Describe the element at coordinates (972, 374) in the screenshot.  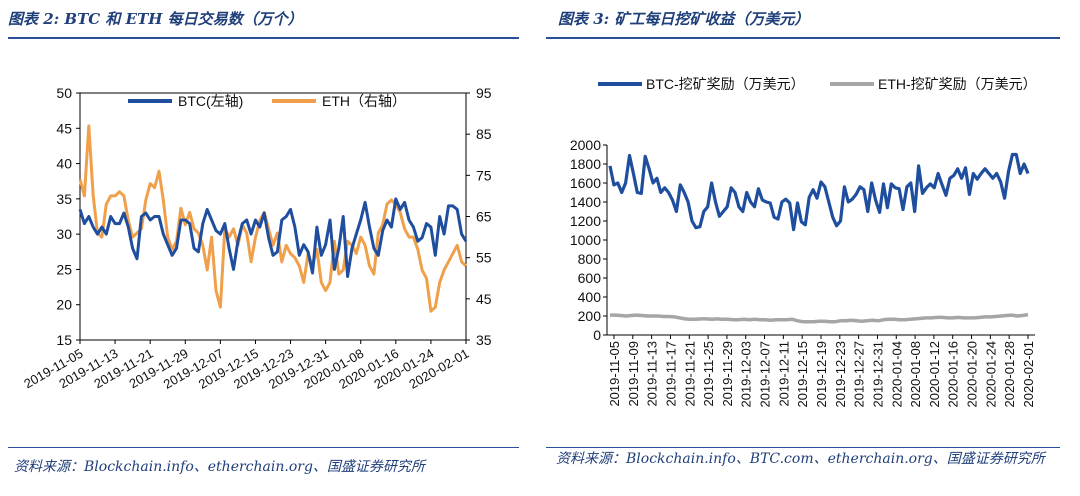
I see `x-axis-tick-label: 2020-01-20` at that location.